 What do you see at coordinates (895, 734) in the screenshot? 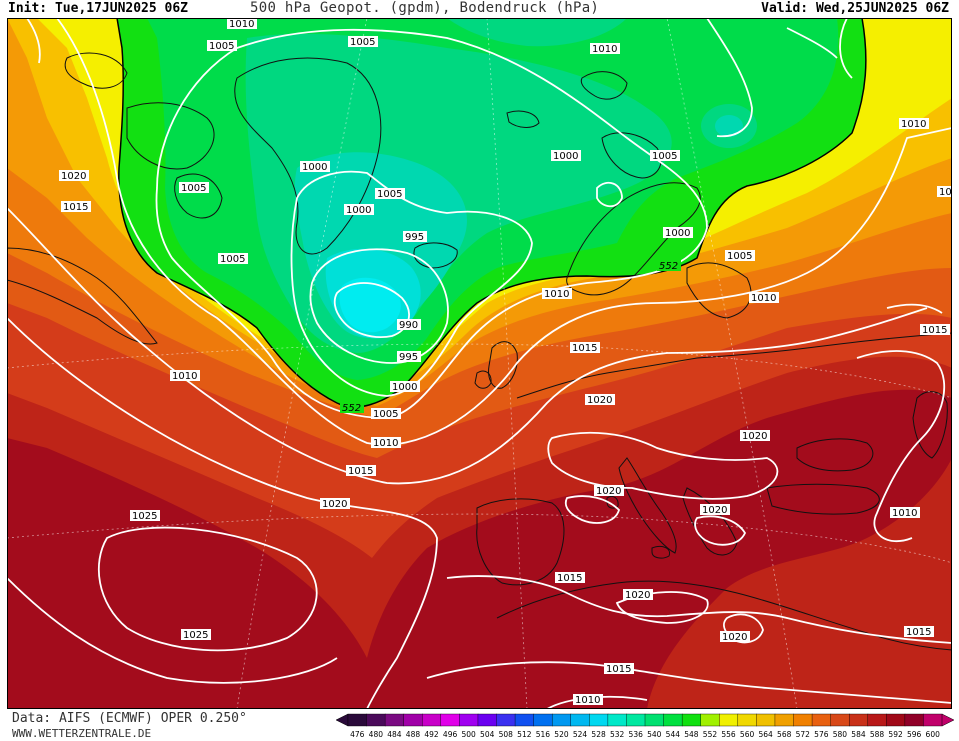
I see `legend-tick-label: 592` at bounding box center [895, 734].